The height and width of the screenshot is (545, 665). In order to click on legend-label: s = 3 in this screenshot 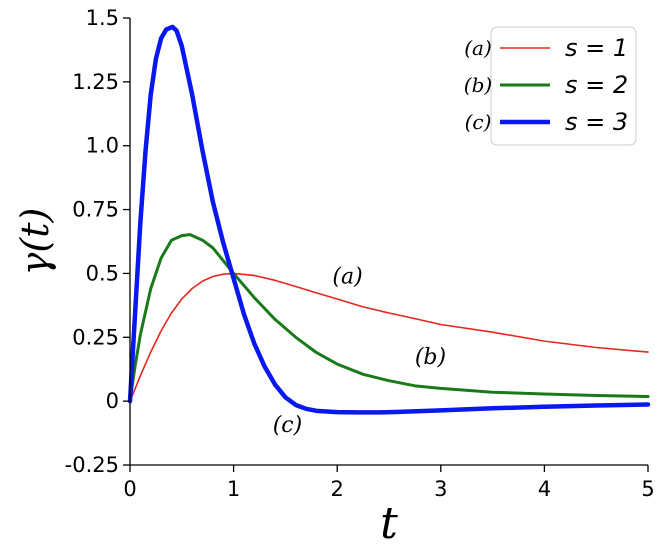, I will do `click(596, 122)`.